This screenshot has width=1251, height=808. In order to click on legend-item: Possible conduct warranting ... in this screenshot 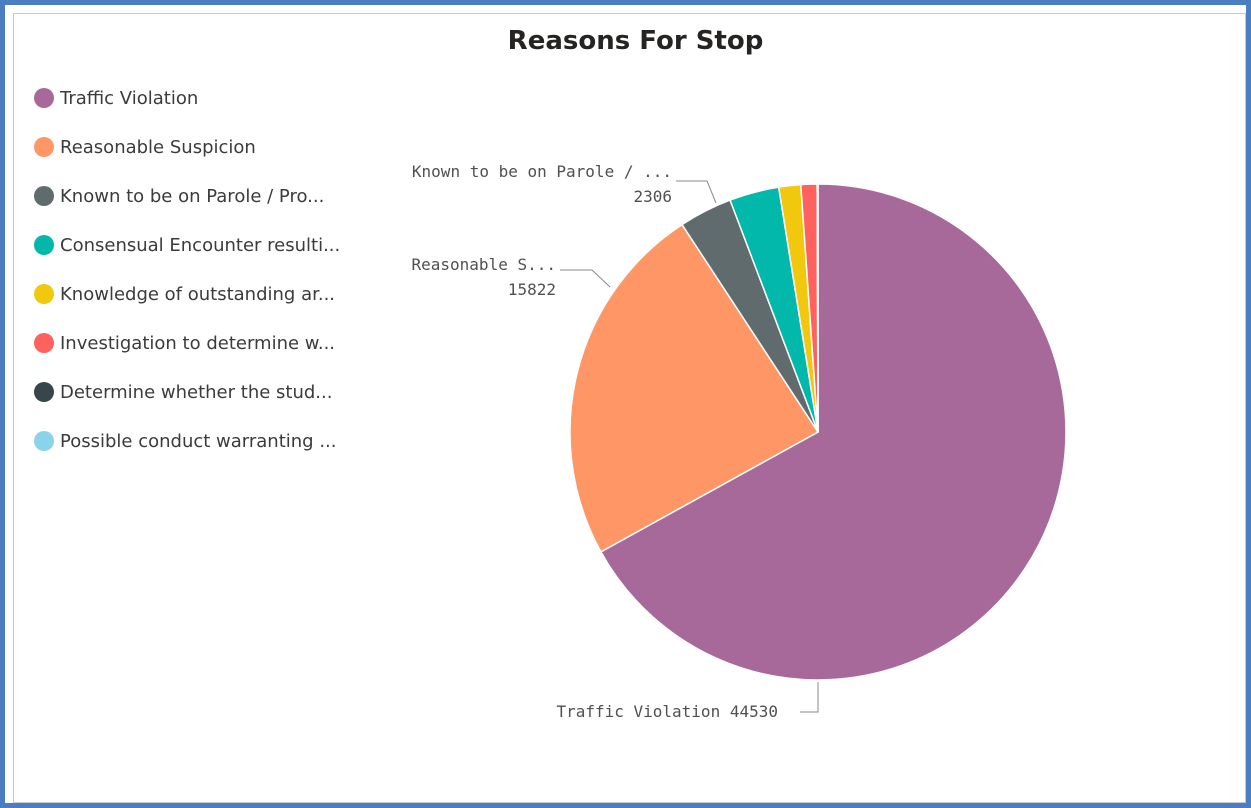, I will do `click(187, 441)`.